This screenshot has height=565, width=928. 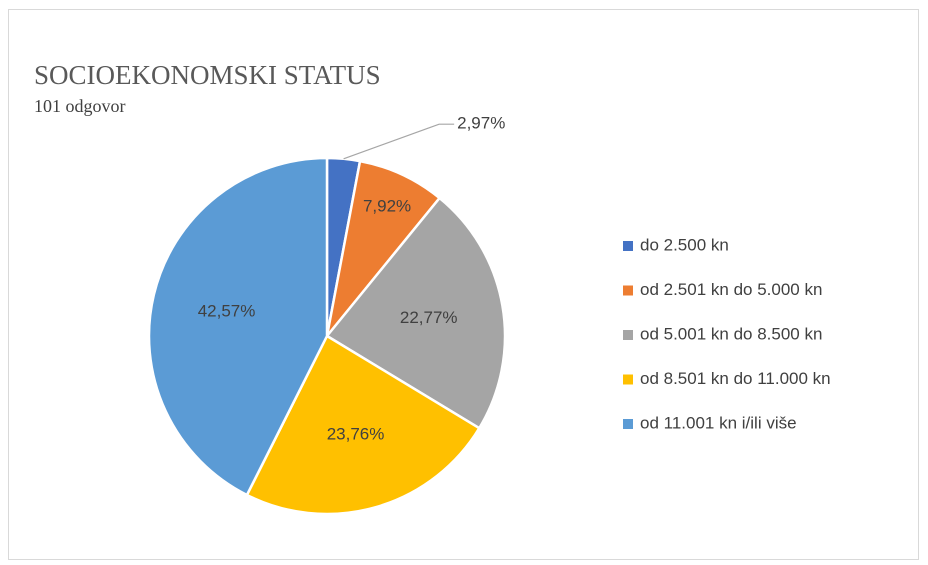 I want to click on legend-label: od 11.001 kn i/ili više, so click(x=718, y=422).